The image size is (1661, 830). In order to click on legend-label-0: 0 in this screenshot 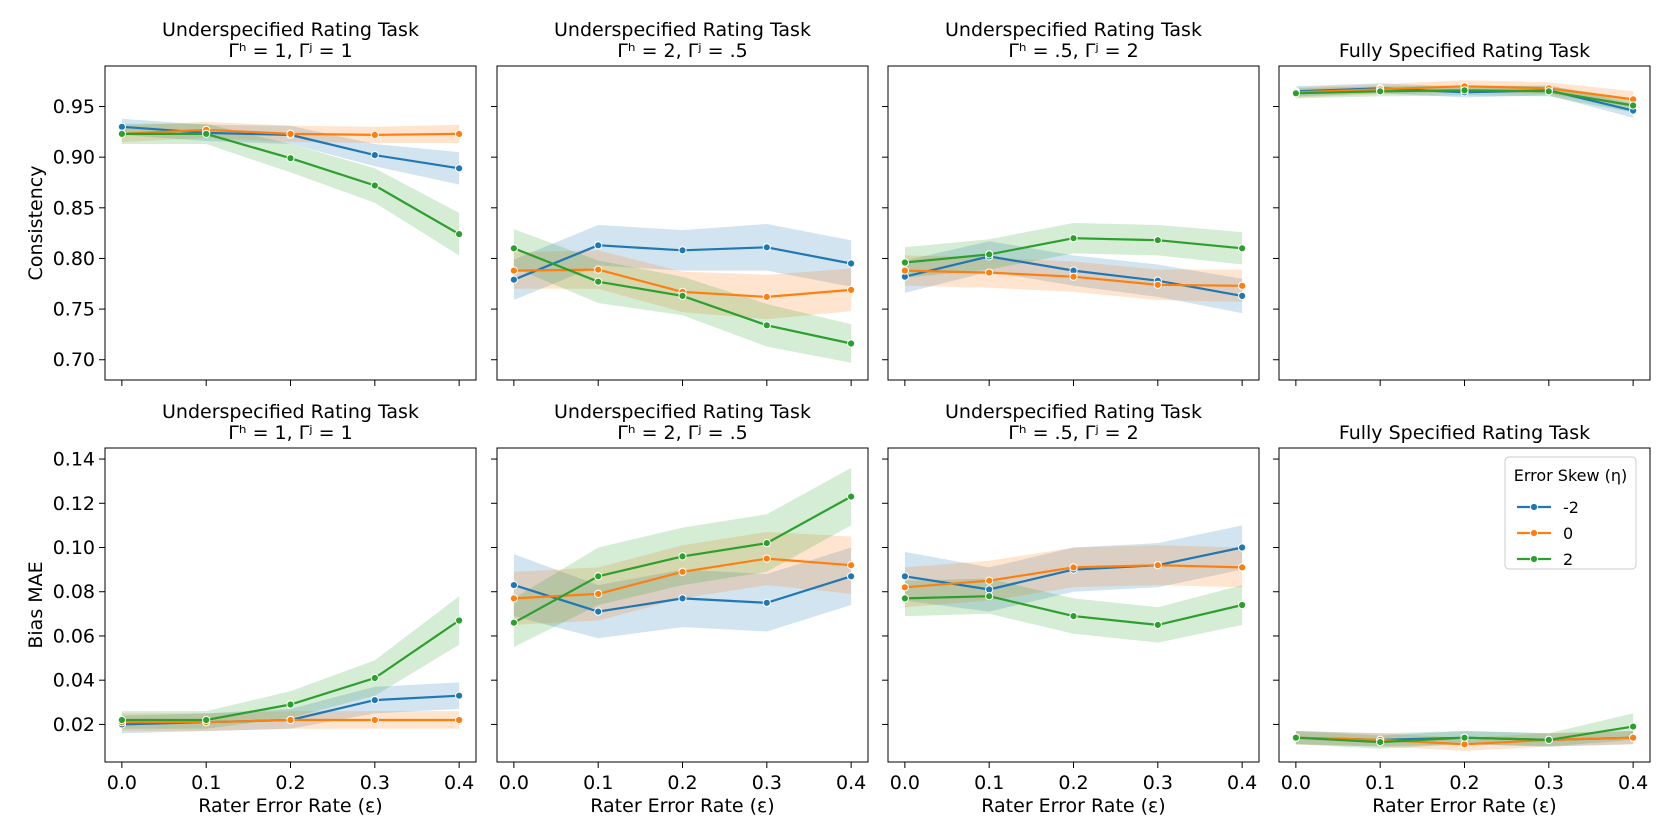, I will do `click(1568, 533)`.